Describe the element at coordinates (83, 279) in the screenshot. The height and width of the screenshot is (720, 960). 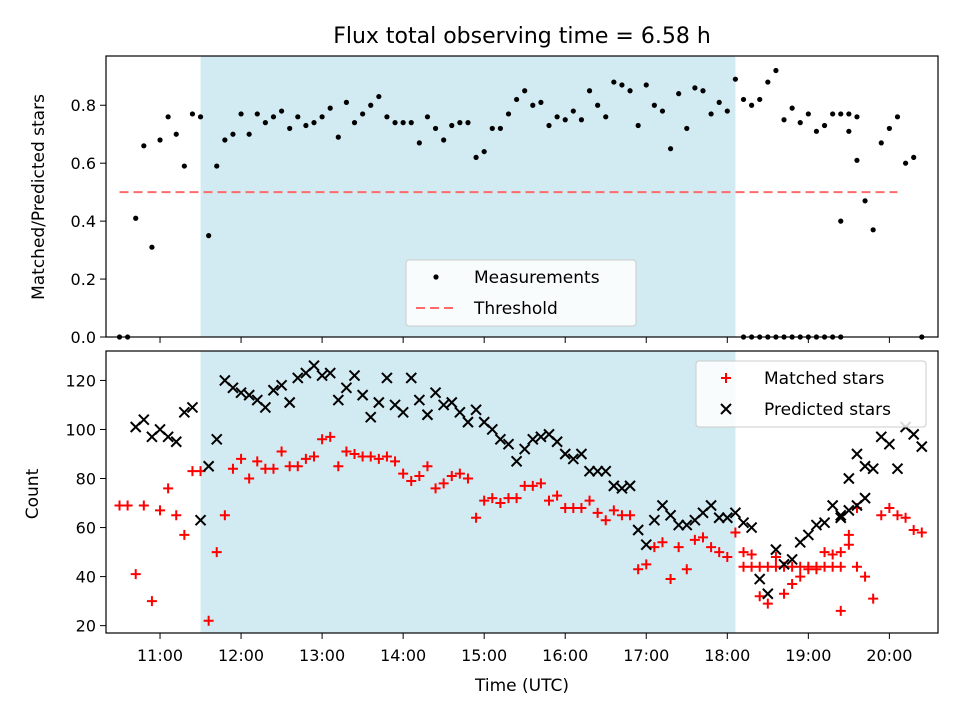
I see `y-tick-label: 0.2` at that location.